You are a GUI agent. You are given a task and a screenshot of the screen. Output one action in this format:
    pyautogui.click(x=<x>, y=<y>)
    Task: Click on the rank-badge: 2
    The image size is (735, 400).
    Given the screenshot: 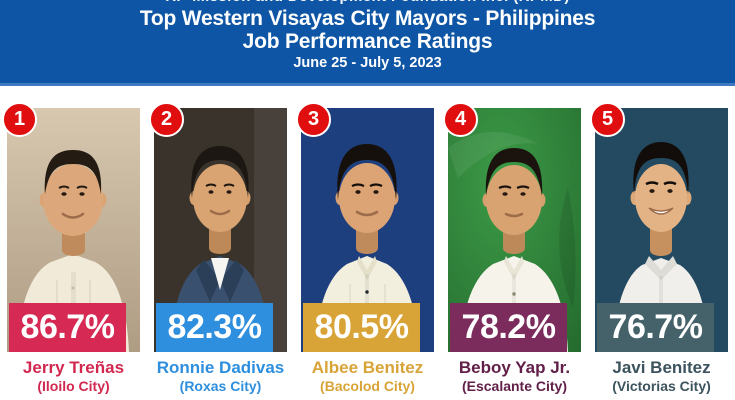 What is the action you would take?
    pyautogui.click(x=166, y=119)
    